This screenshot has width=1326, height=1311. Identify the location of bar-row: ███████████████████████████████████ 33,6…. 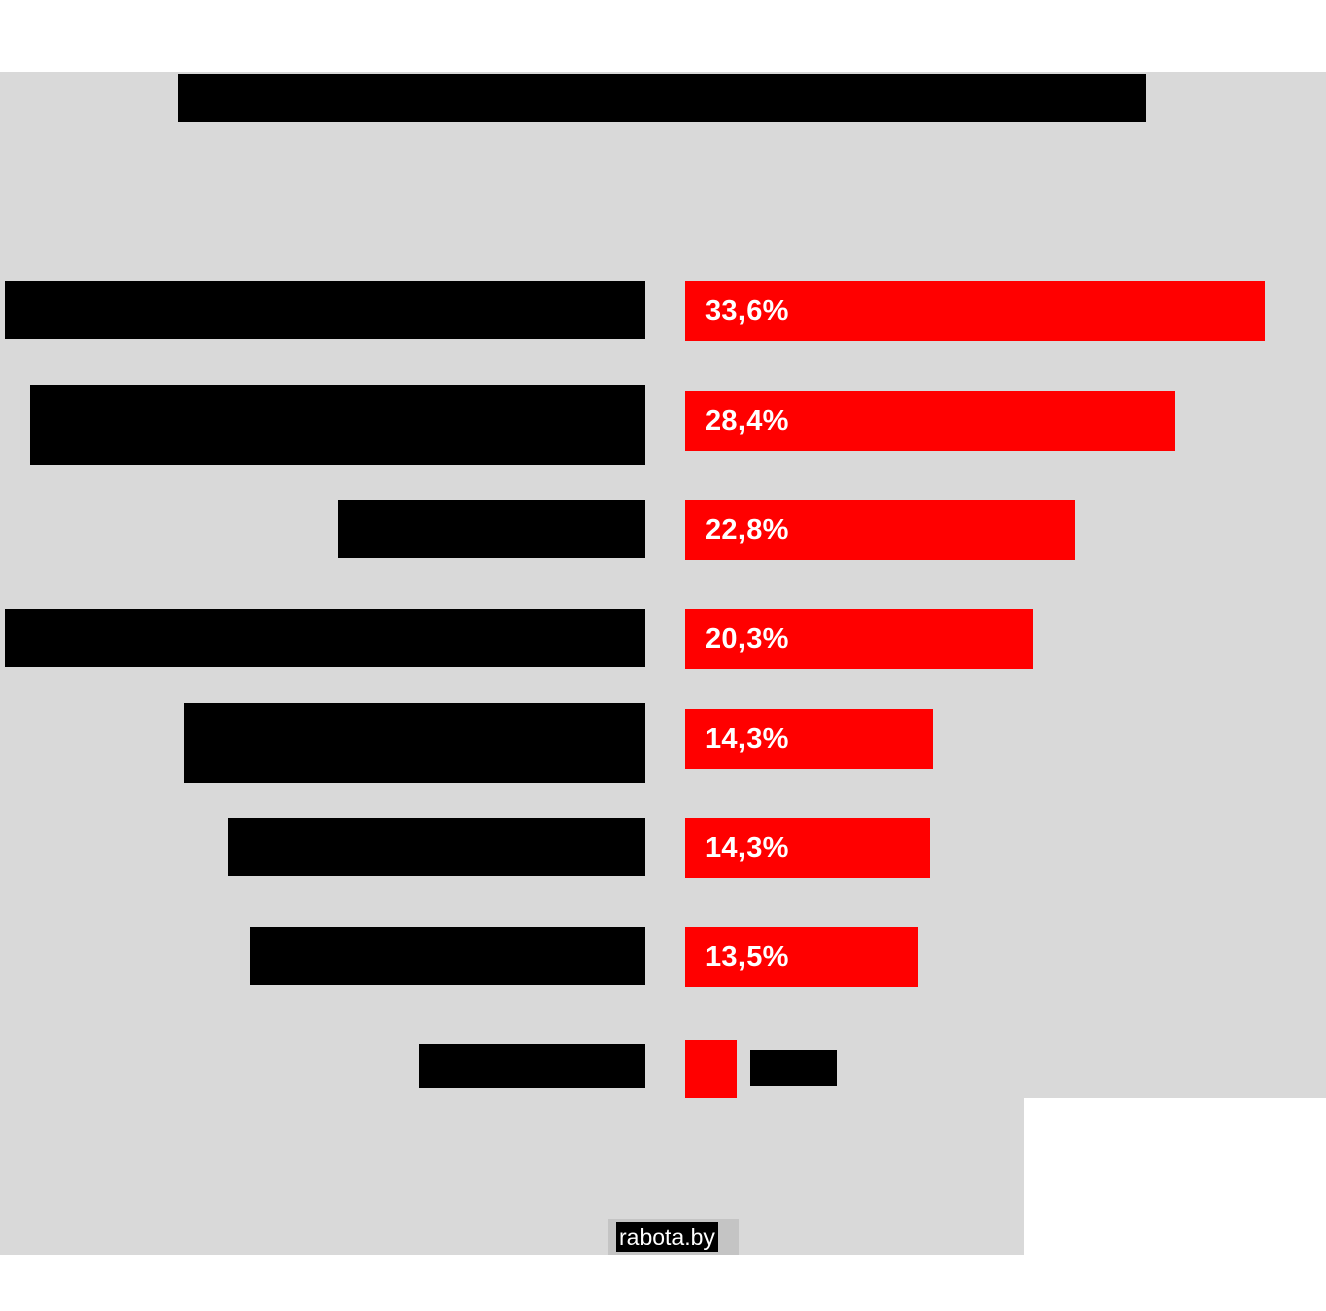
(663, 336).